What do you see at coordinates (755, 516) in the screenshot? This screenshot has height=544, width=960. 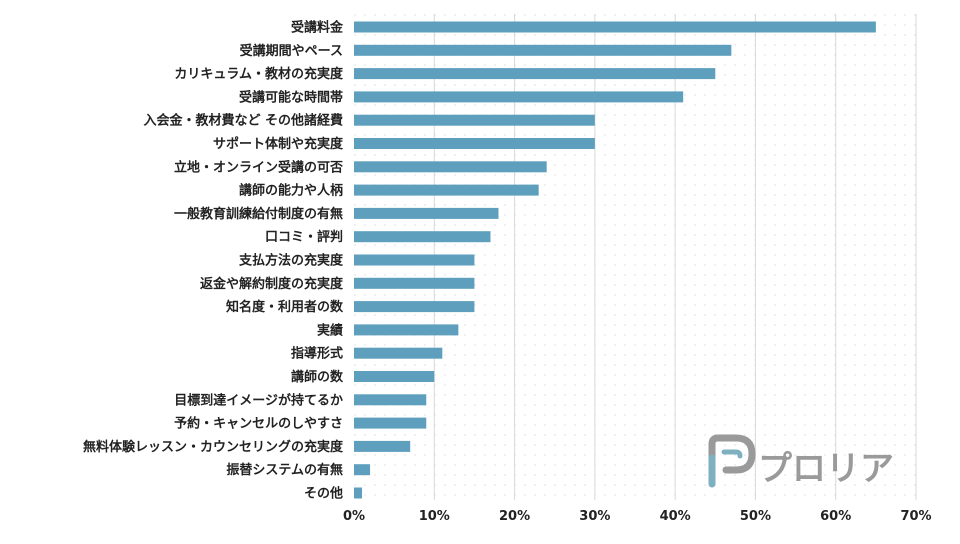 I see `x-tick-label: 50%` at bounding box center [755, 516].